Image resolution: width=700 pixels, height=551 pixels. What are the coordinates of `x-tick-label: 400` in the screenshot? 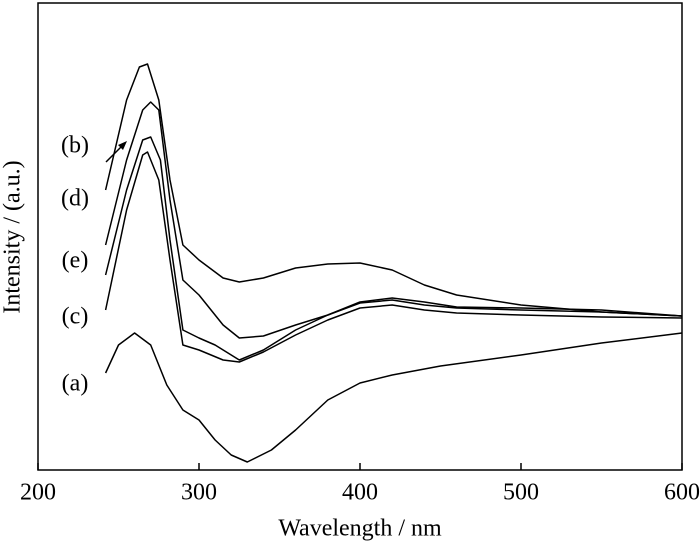 It's located at (360, 493).